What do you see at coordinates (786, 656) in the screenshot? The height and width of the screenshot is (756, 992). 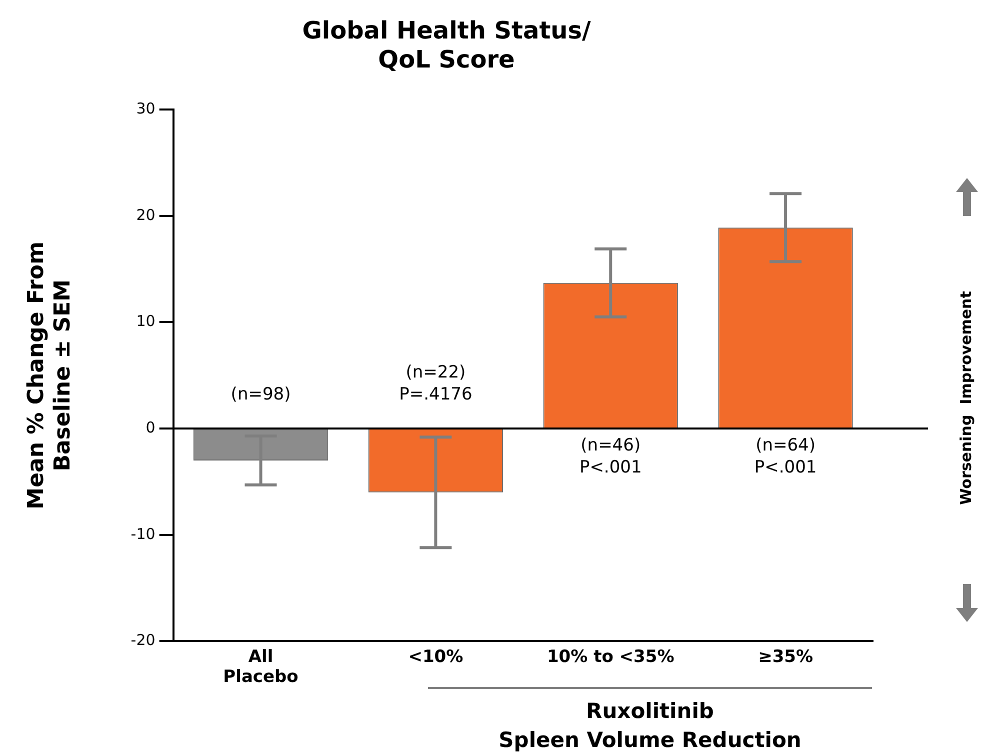 I see `x-tick-label: ≥35%` at bounding box center [786, 656].